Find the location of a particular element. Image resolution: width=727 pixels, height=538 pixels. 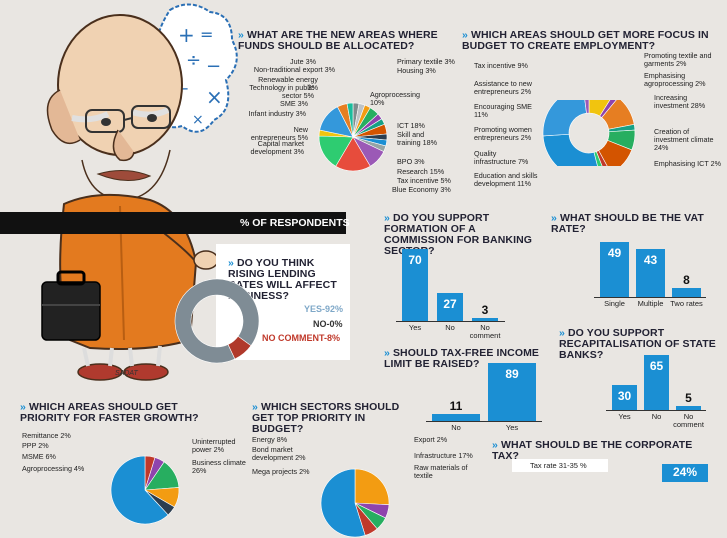

sectors-label-2: Mega projects 2% is located at coordinates (281, 471).